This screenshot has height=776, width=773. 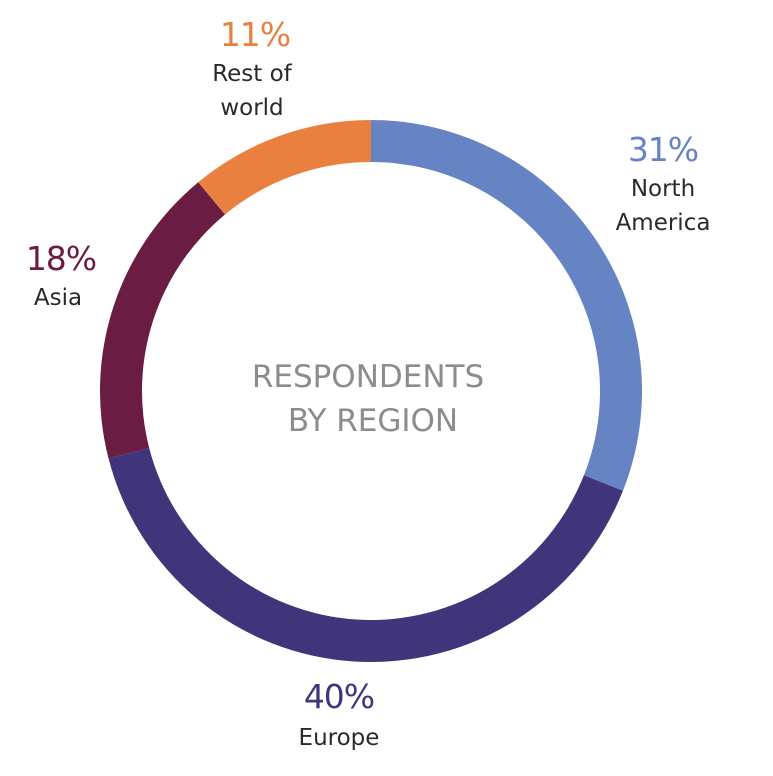 I want to click on chart-title-line-2: BY REGION, so click(x=373, y=421).